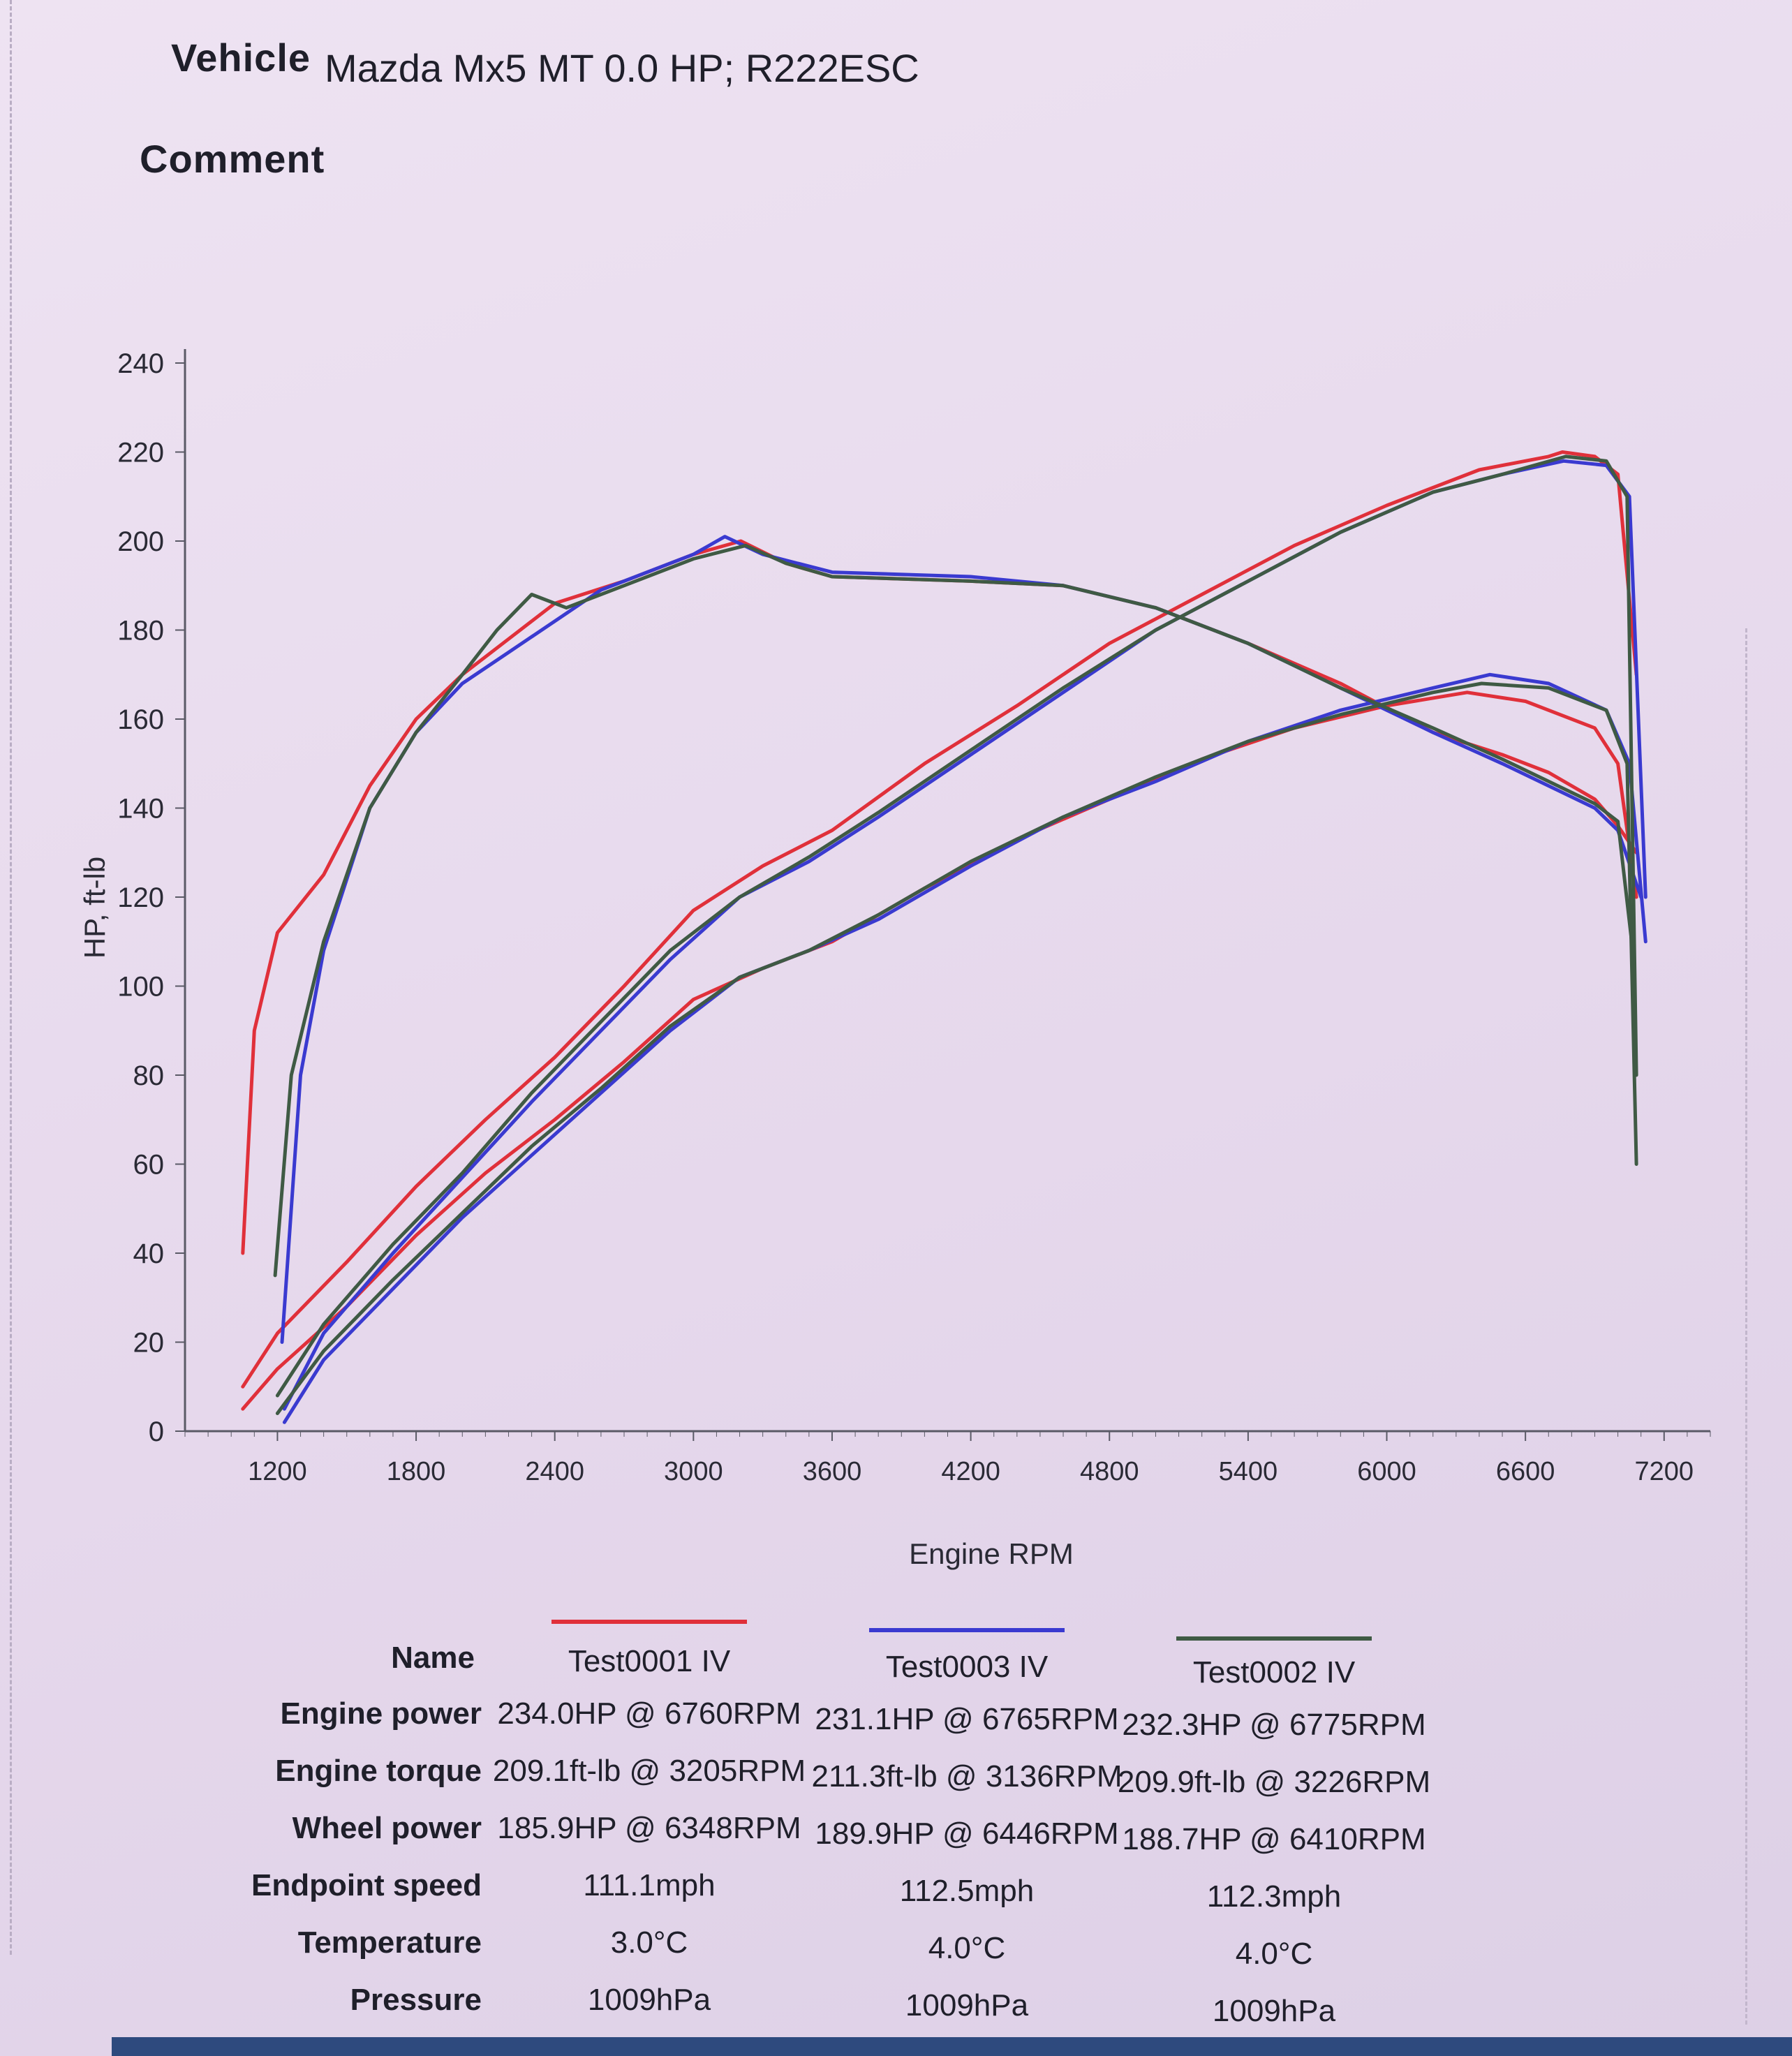  I want to click on row-value: 112.5mph, so click(967, 1891).